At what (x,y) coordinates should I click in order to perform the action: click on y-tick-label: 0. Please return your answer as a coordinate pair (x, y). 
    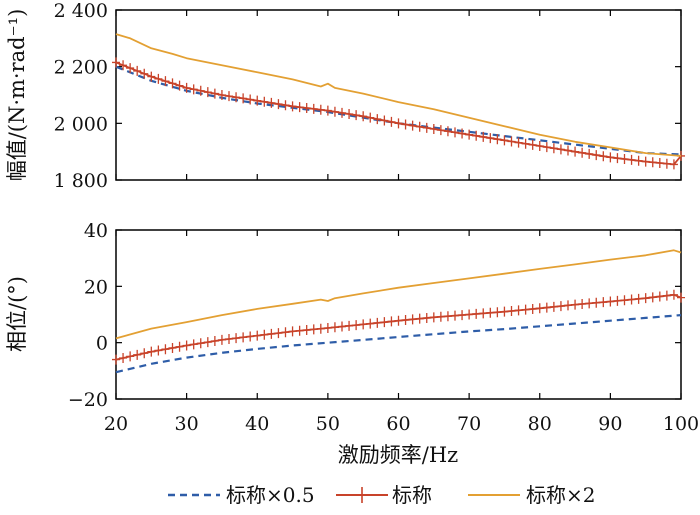
    Looking at the image, I should click on (102, 344).